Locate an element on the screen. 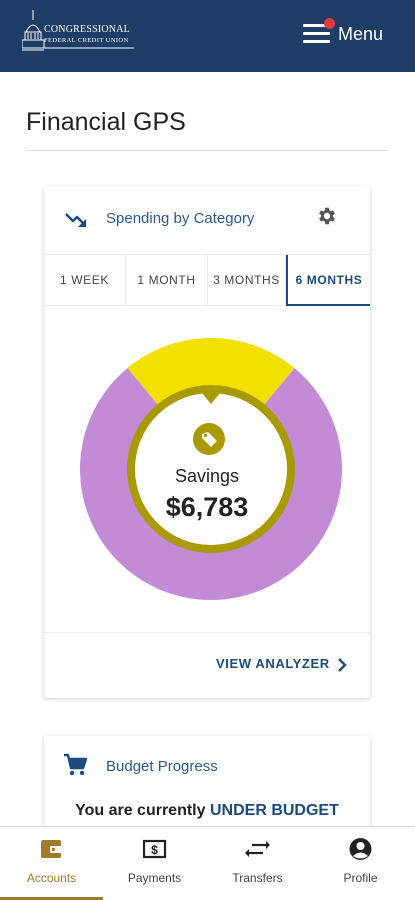  notification-dot is located at coordinates (329, 23).